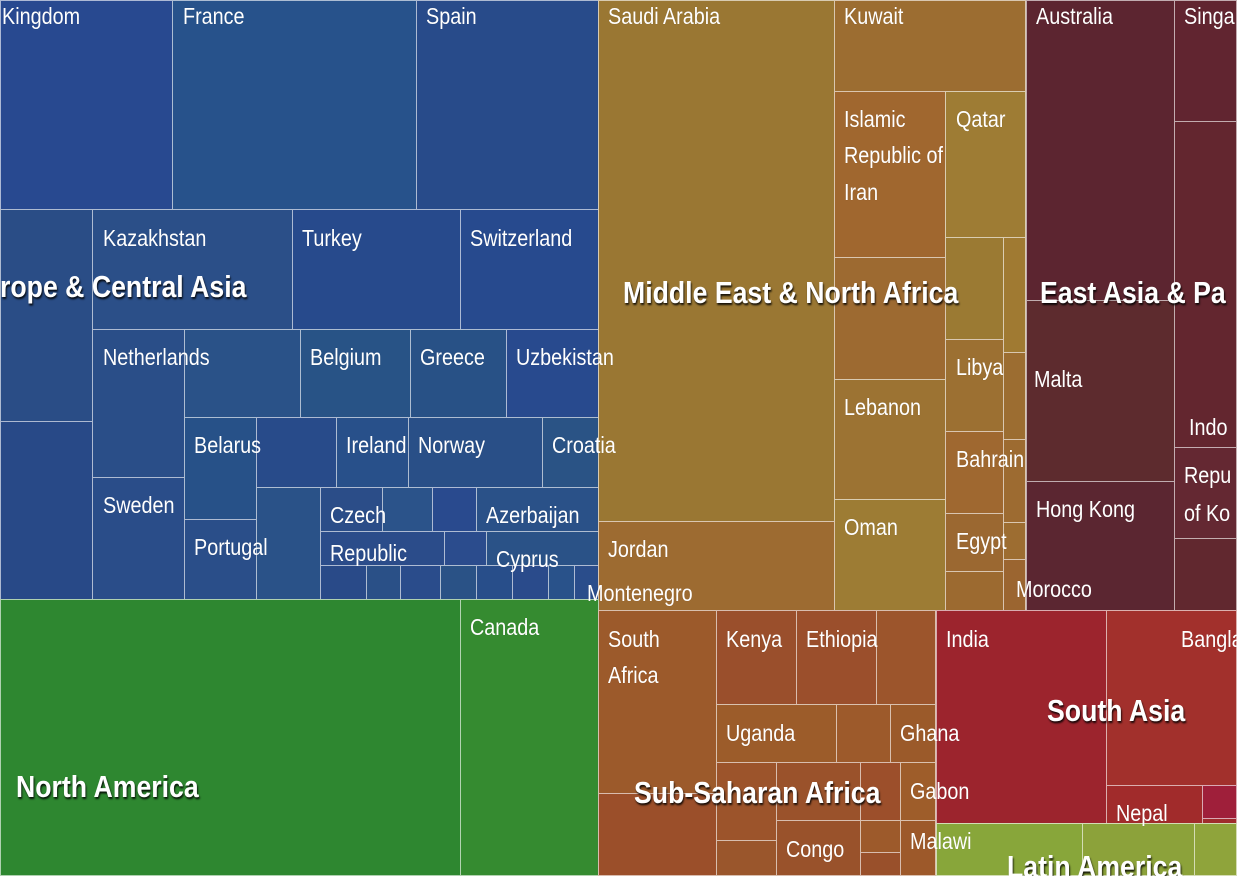 The height and width of the screenshot is (876, 1237). Describe the element at coordinates (918, 791) in the screenshot. I see `tile-gabon` at that location.